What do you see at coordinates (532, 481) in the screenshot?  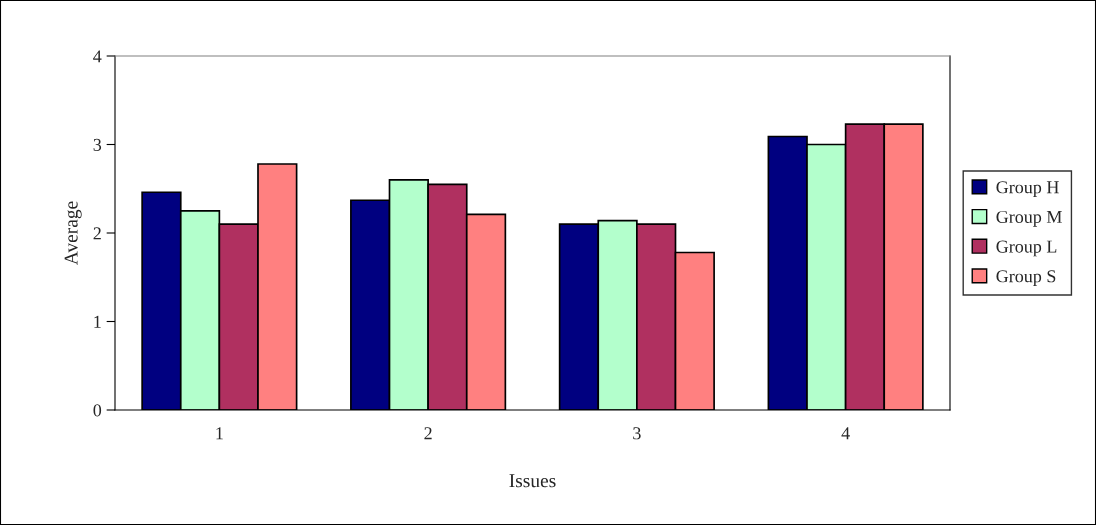 I see `x-axis-title: Issues` at bounding box center [532, 481].